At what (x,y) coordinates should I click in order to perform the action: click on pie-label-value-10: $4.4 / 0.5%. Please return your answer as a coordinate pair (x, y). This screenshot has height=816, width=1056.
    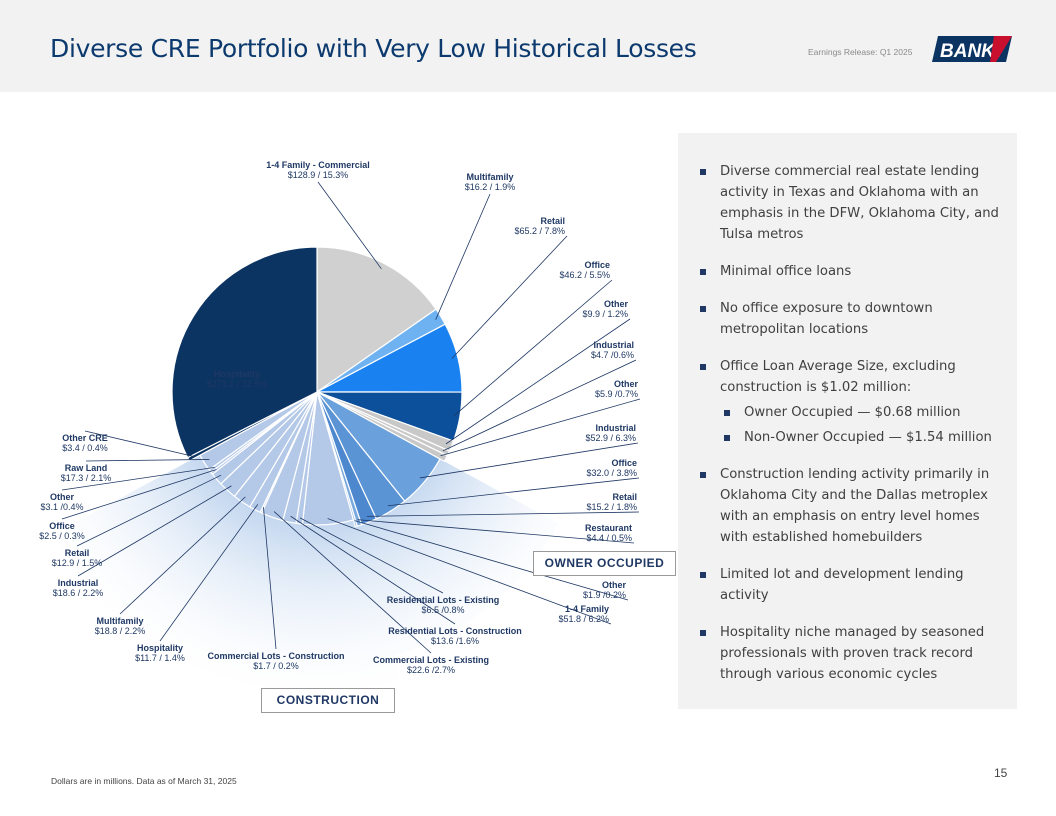
    Looking at the image, I should click on (609, 538).